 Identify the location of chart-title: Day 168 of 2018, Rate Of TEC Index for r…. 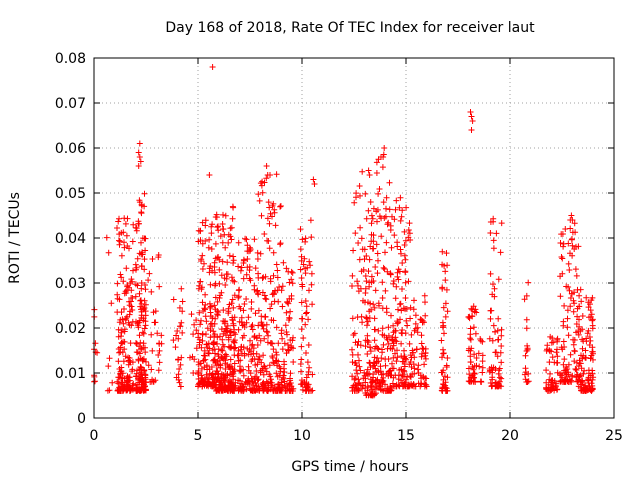
(350, 28).